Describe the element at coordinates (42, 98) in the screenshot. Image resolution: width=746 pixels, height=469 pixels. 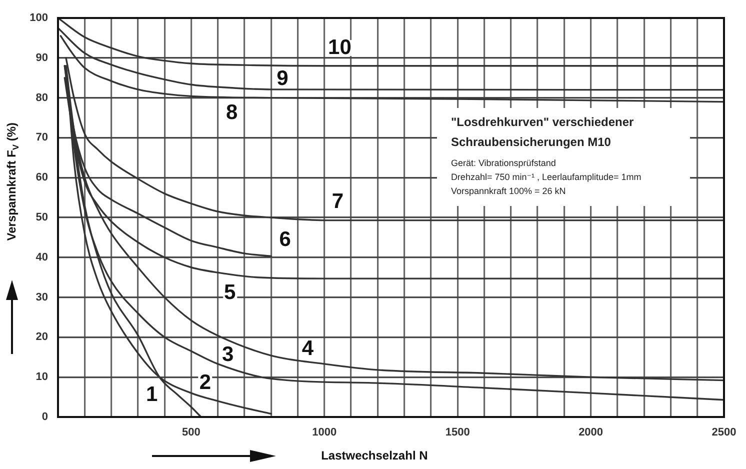
I see `y-tick-label: 80` at that location.